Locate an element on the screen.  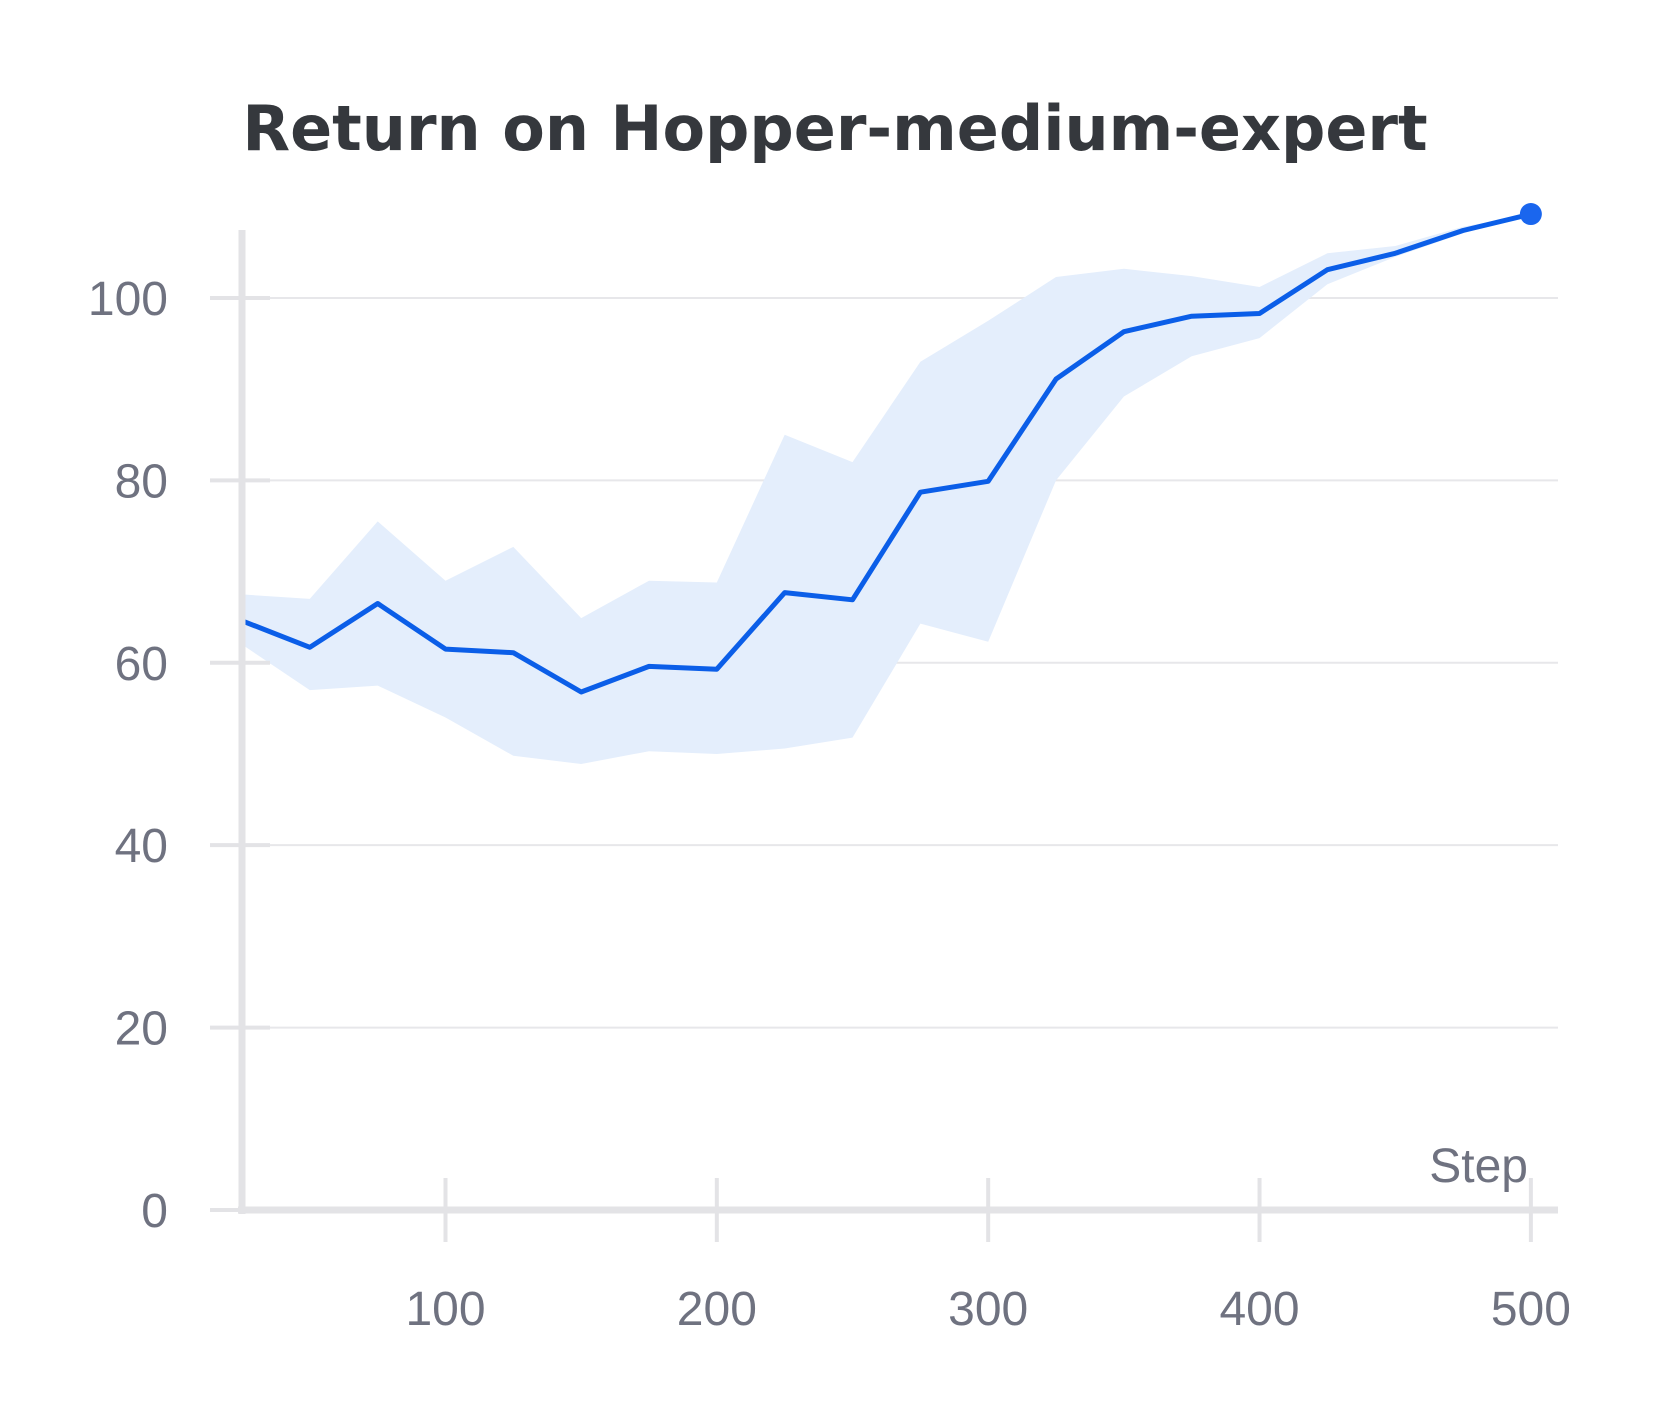
y-tick-label: 80 is located at coordinates (141, 481).